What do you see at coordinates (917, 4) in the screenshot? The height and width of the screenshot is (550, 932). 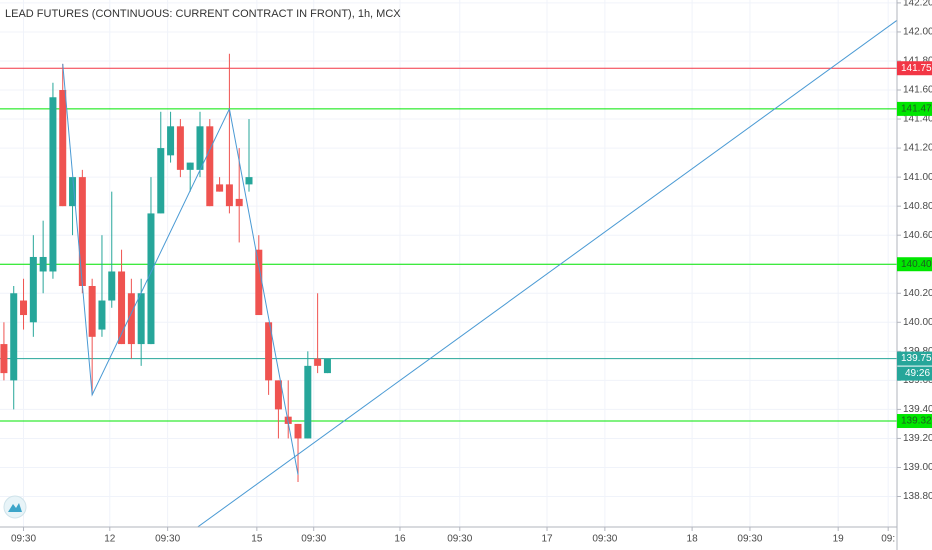 I see `y-tick-label: 142.20` at bounding box center [917, 4].